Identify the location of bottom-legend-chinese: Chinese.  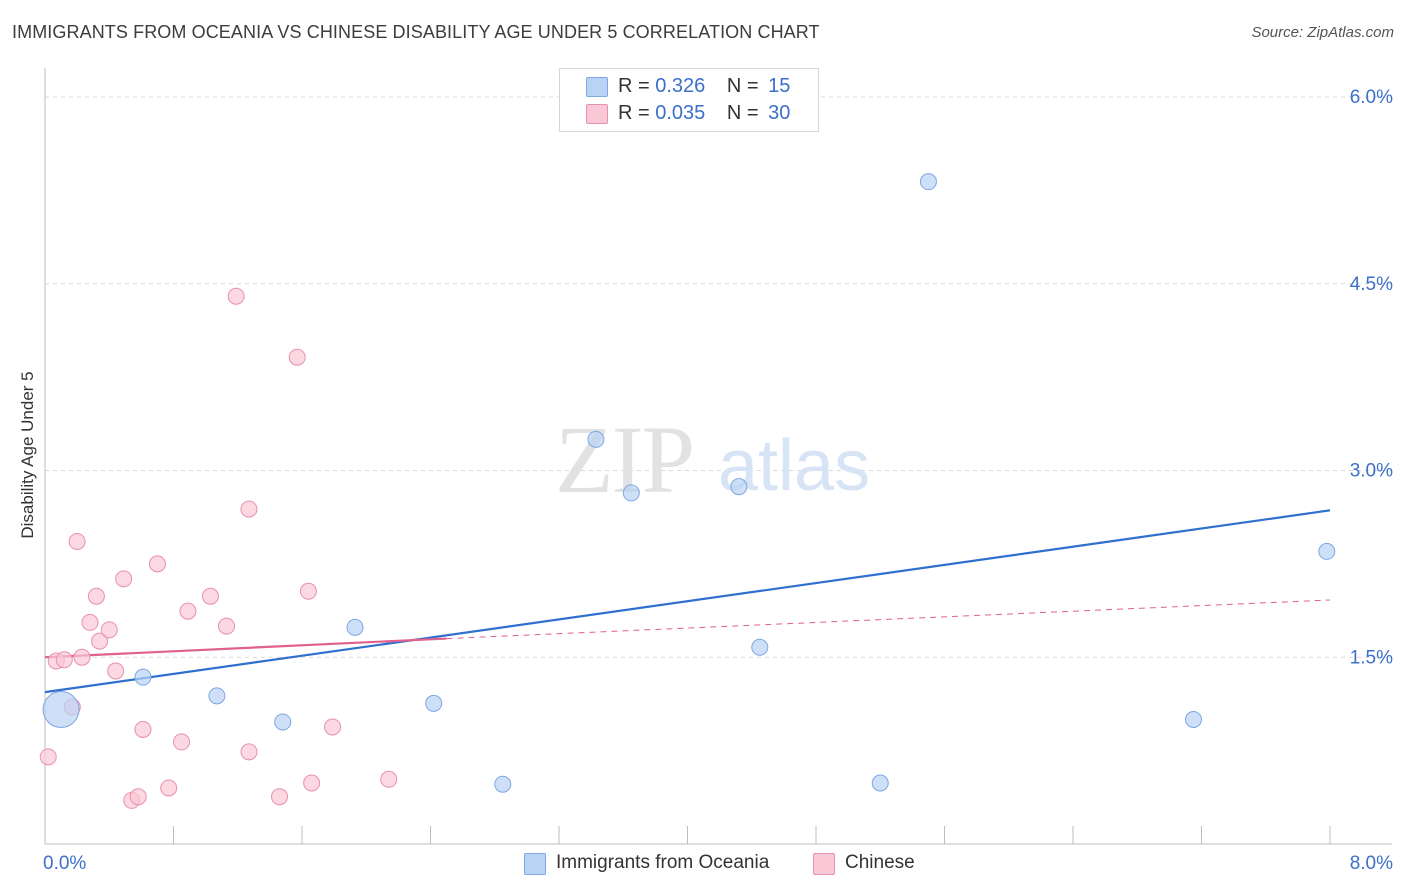
(880, 862).